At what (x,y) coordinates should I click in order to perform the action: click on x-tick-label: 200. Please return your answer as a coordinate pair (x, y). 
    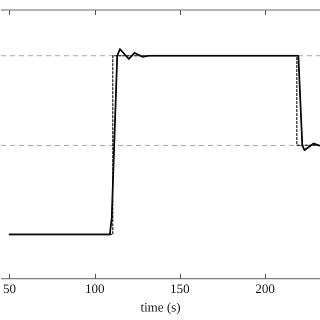
    Looking at the image, I should click on (265, 288).